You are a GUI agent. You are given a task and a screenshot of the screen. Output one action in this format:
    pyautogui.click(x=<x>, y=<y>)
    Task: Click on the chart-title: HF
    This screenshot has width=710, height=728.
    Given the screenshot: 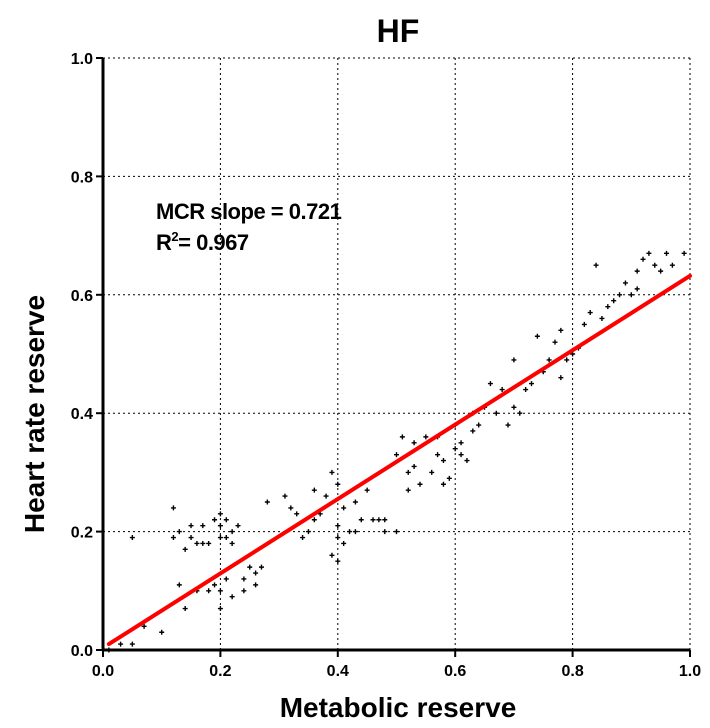 What is the action you would take?
    pyautogui.click(x=398, y=31)
    